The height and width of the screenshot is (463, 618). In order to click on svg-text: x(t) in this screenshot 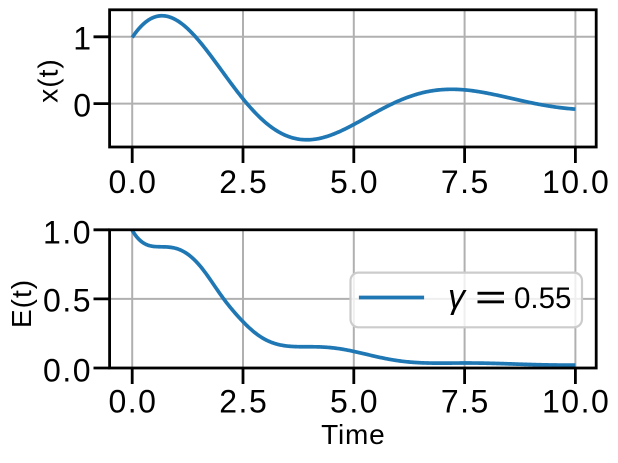, I will do `click(48, 80)`.